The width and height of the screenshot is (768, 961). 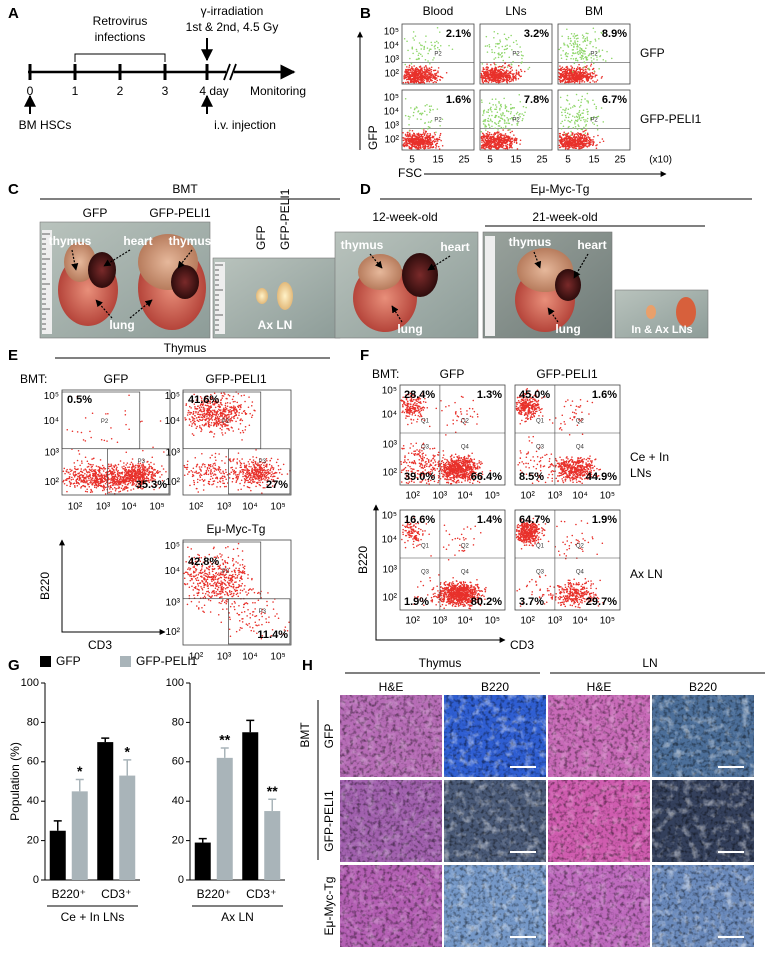 What do you see at coordinates (237, 917) in the screenshot?
I see `group-label: Ax LN` at bounding box center [237, 917].